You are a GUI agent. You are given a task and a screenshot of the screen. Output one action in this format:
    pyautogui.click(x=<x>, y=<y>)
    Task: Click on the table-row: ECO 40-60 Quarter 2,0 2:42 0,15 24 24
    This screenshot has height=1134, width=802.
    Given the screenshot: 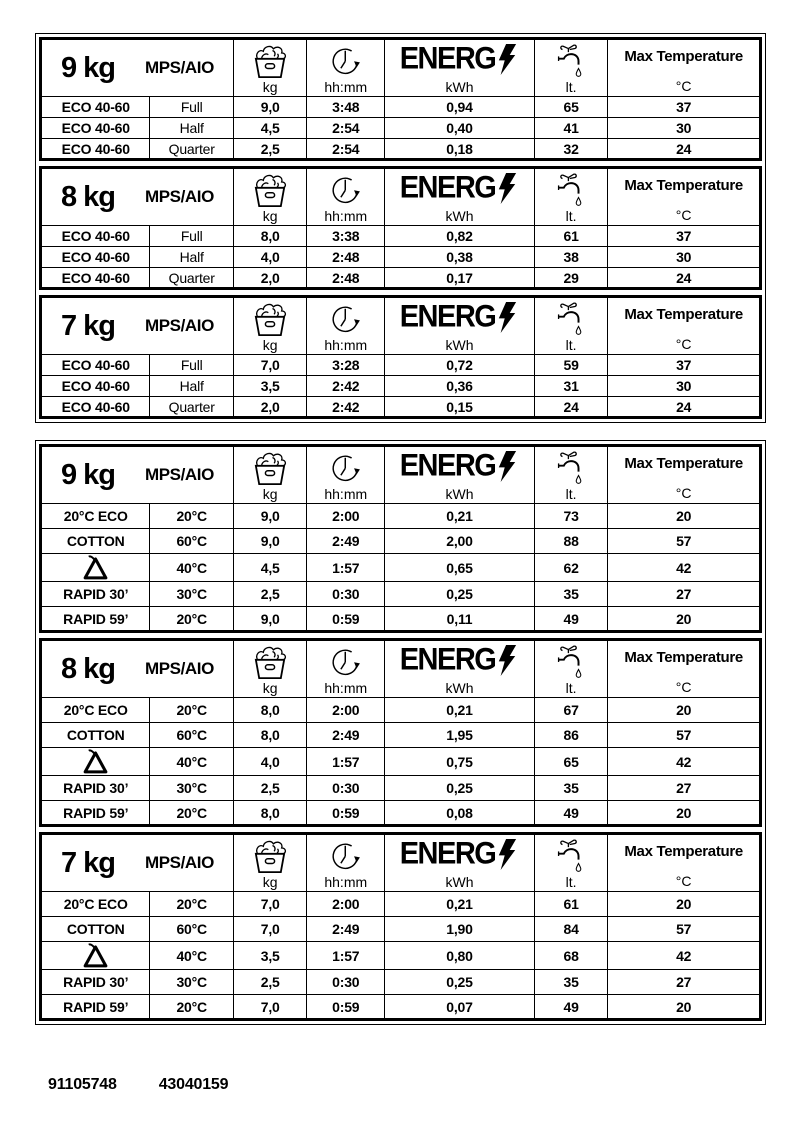 What is the action you would take?
    pyautogui.click(x=400, y=407)
    